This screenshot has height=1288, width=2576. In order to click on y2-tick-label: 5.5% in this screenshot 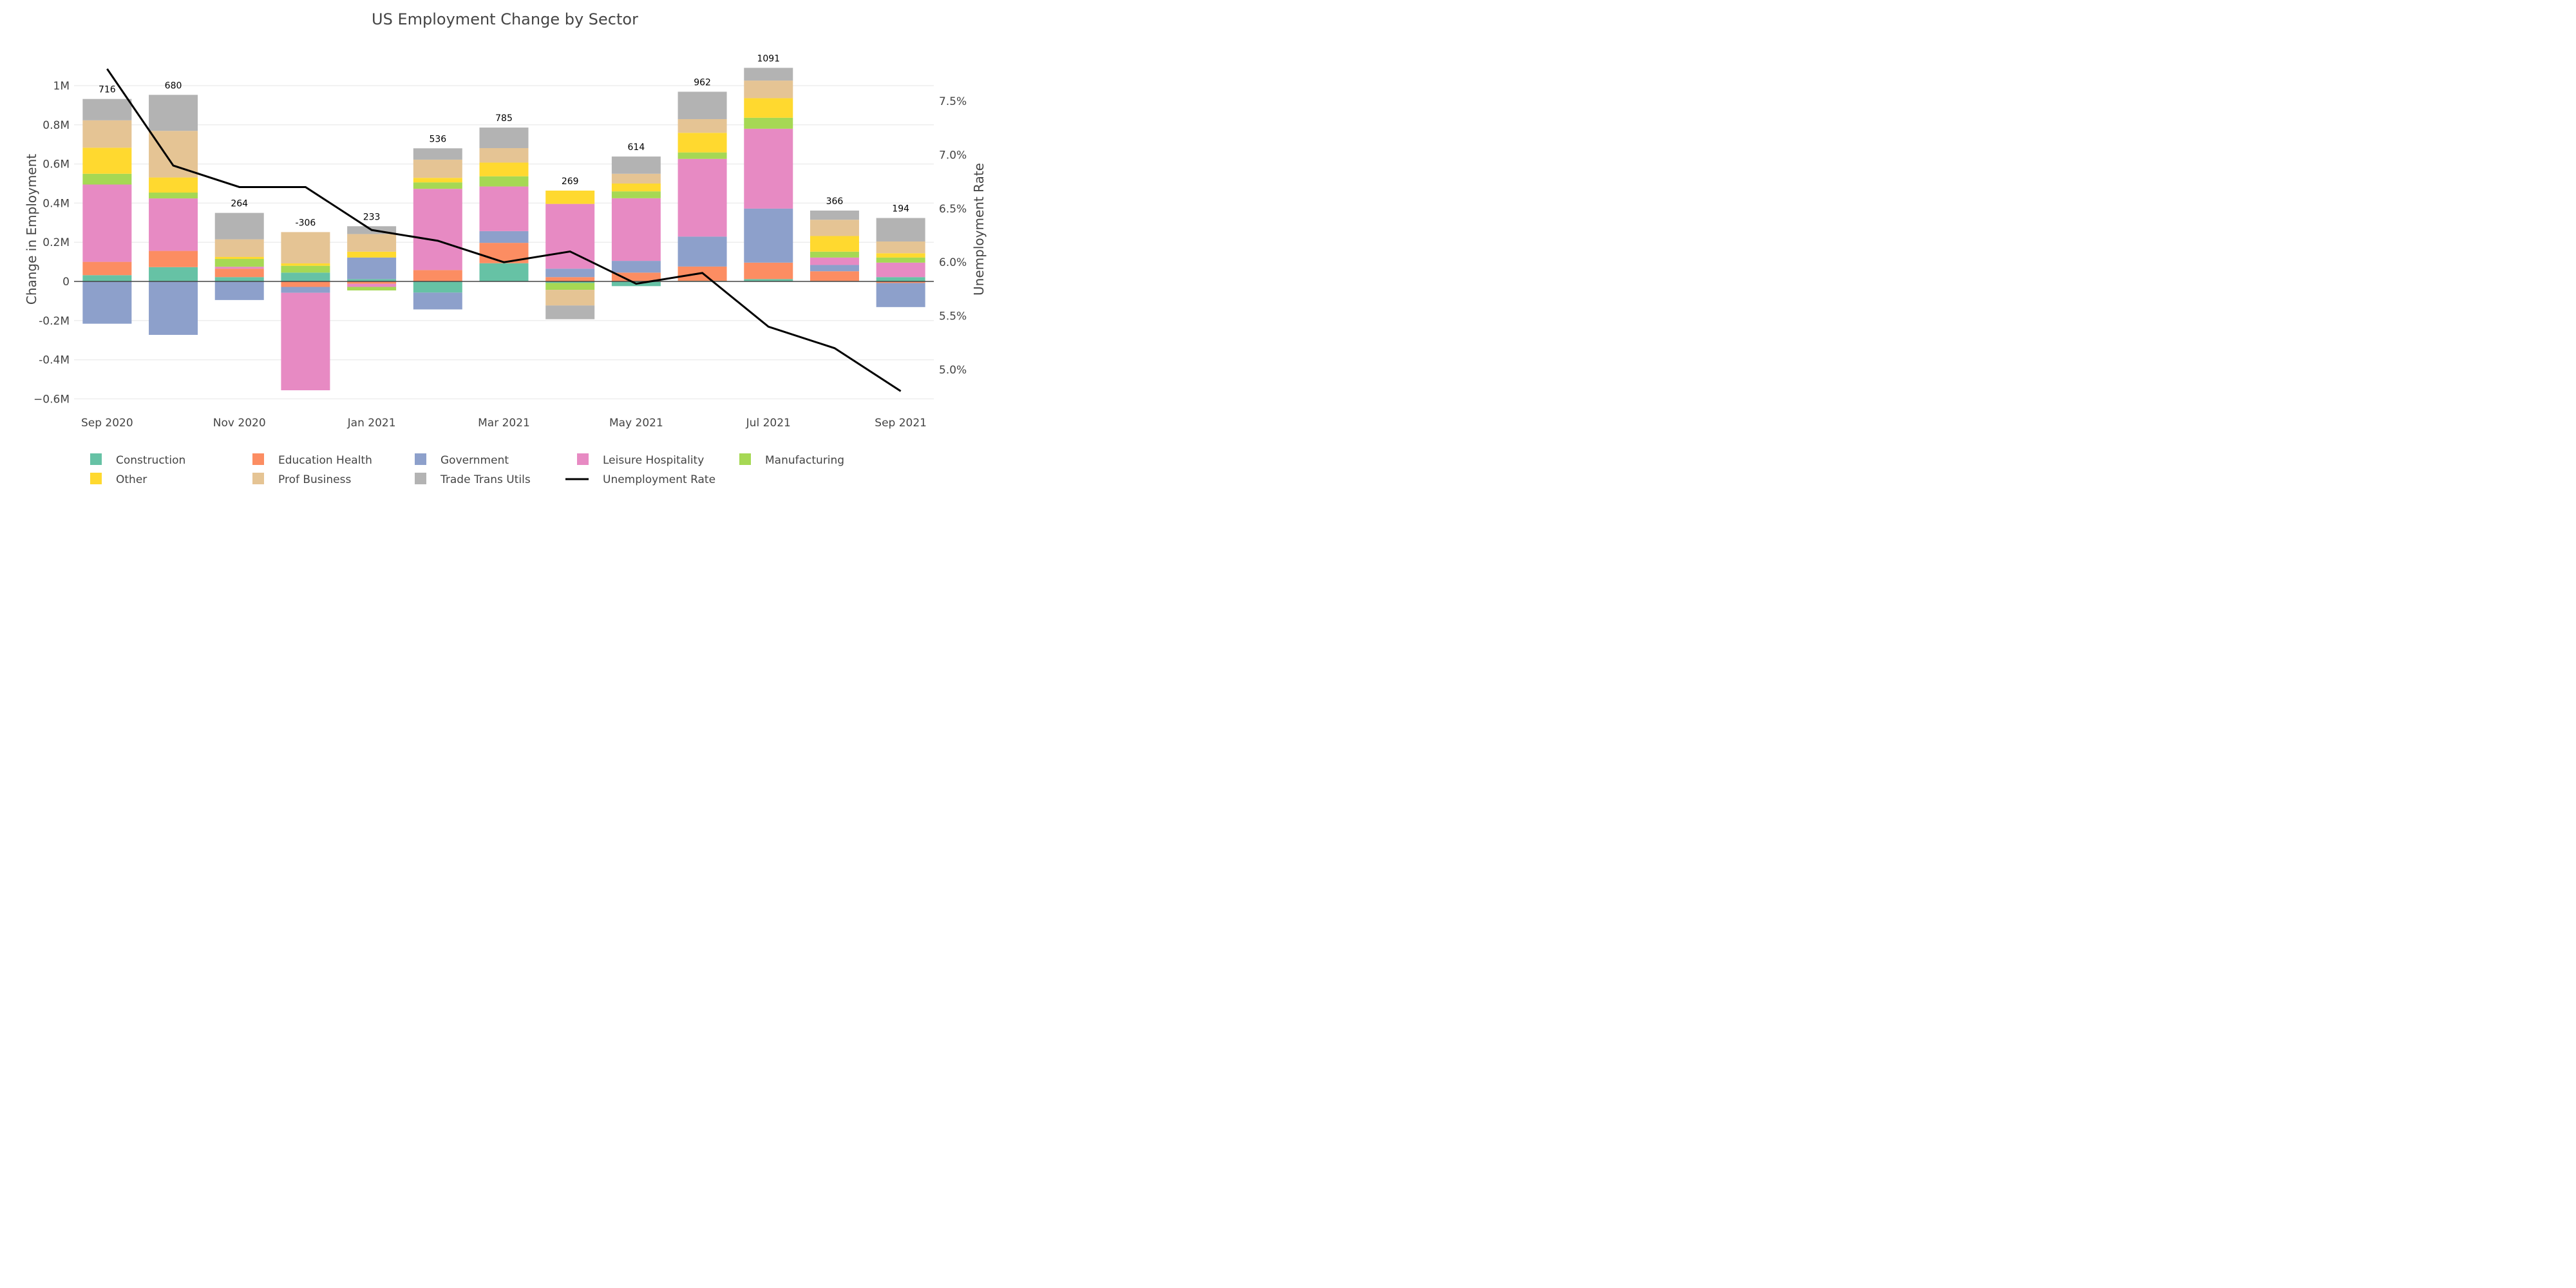, I will do `click(953, 317)`.